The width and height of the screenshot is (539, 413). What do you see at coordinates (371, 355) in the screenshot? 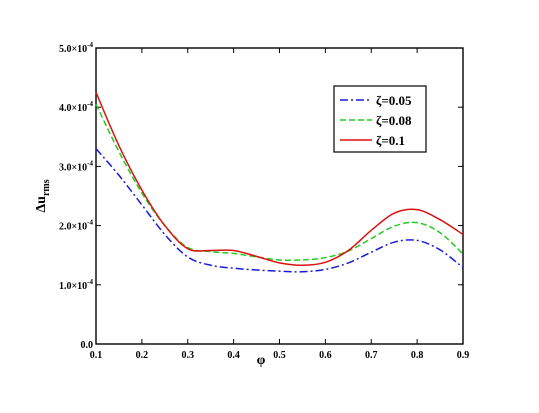
I see `x-tick-label: 0.7` at bounding box center [371, 355].